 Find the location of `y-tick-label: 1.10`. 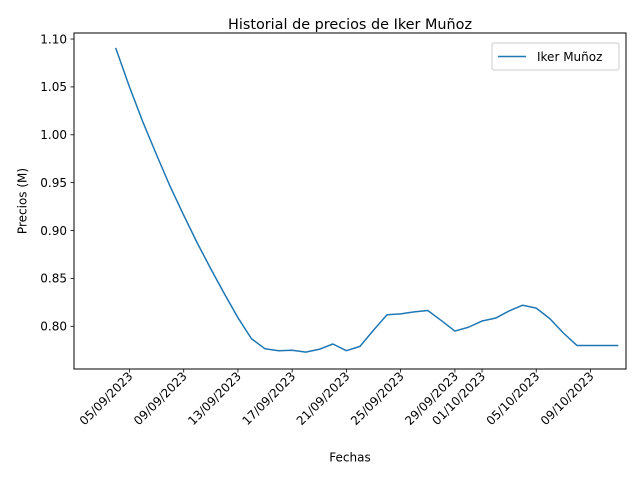

y-tick-label: 1.10 is located at coordinates (53, 39).